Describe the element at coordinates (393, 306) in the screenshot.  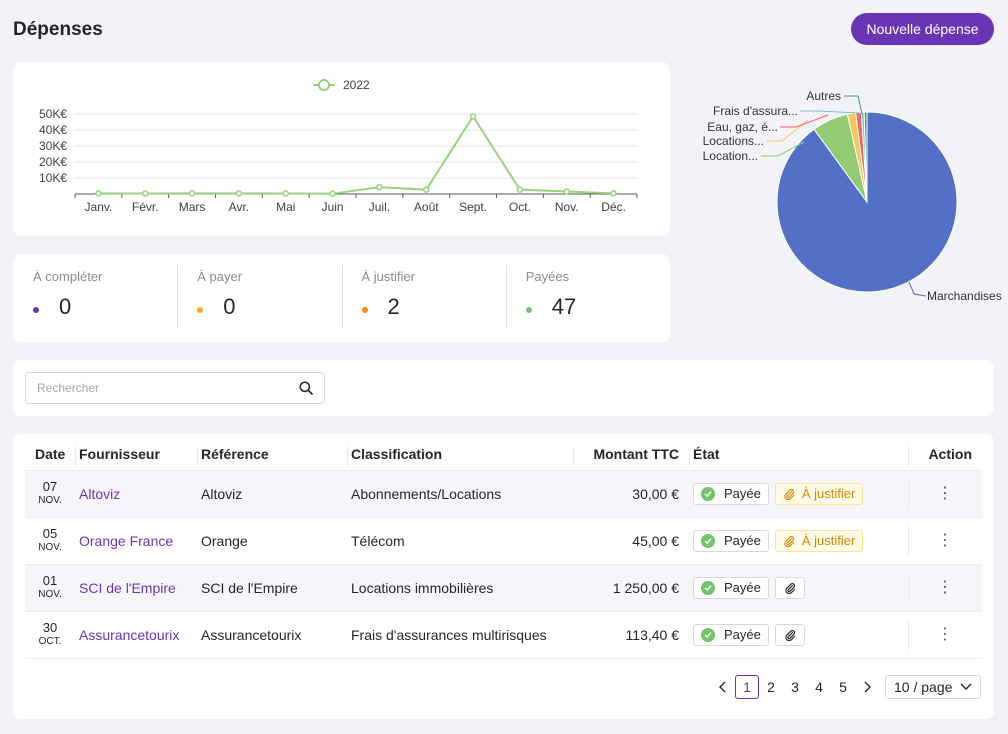
I see `stat-value: 2` at that location.